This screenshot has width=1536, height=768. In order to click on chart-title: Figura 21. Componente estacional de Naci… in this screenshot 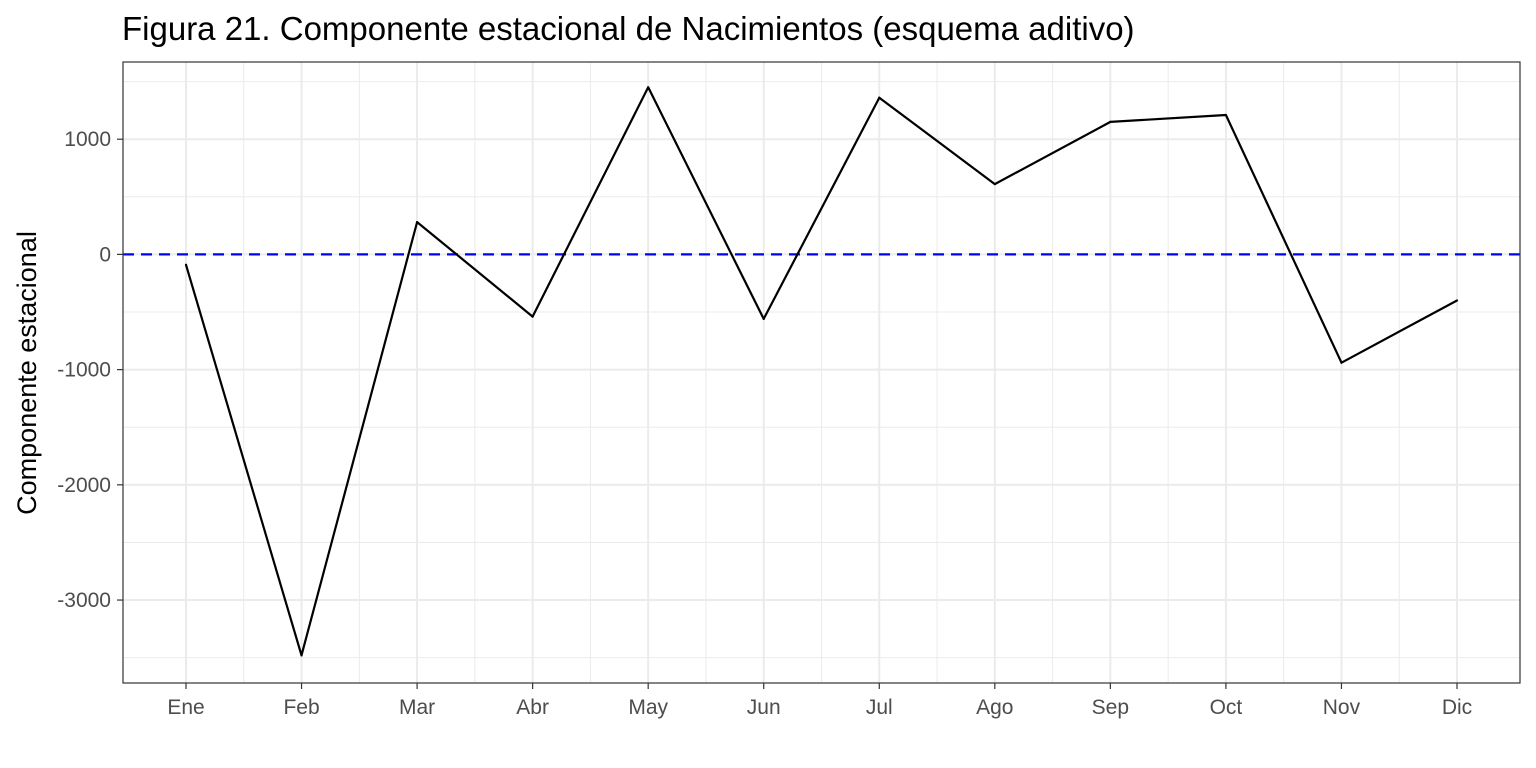, I will do `click(628, 28)`.